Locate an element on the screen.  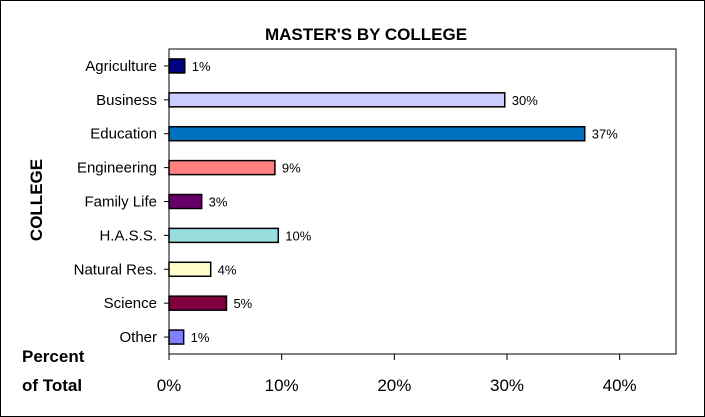
category-label: Family Life is located at coordinates (120, 202).